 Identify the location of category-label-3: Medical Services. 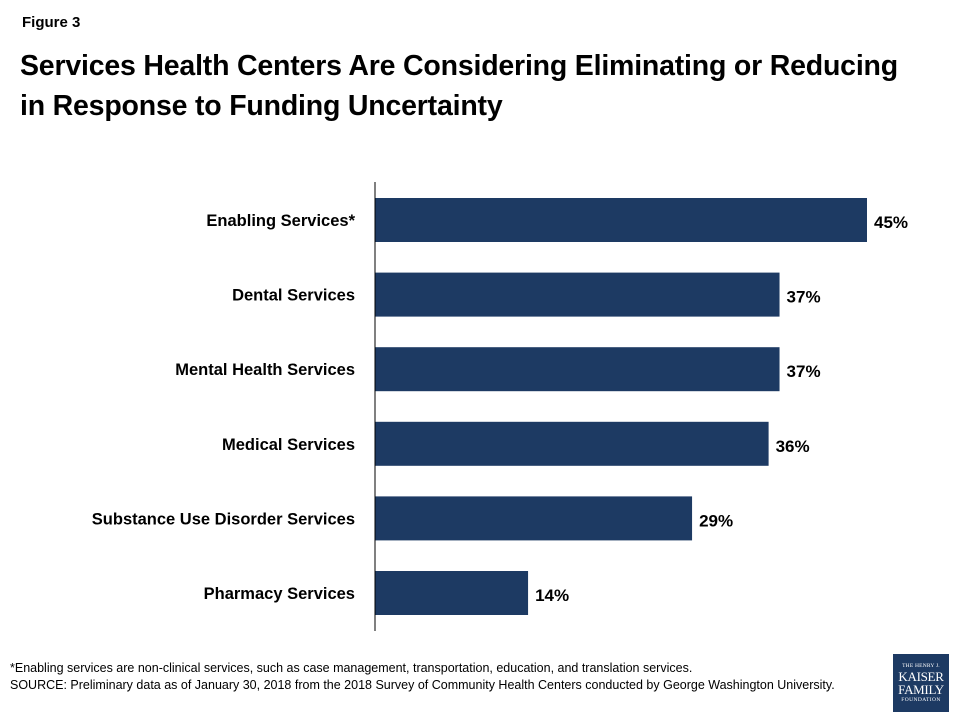
(288, 445).